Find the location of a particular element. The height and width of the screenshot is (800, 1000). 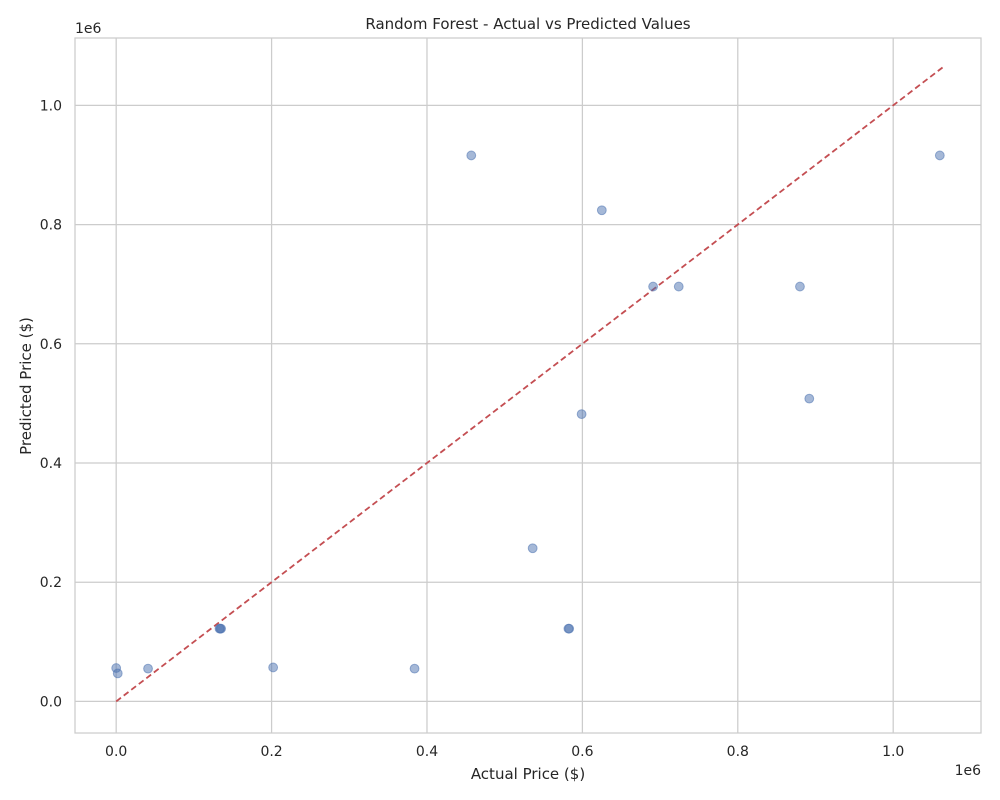

x-tick-label: 0.0 is located at coordinates (116, 752).